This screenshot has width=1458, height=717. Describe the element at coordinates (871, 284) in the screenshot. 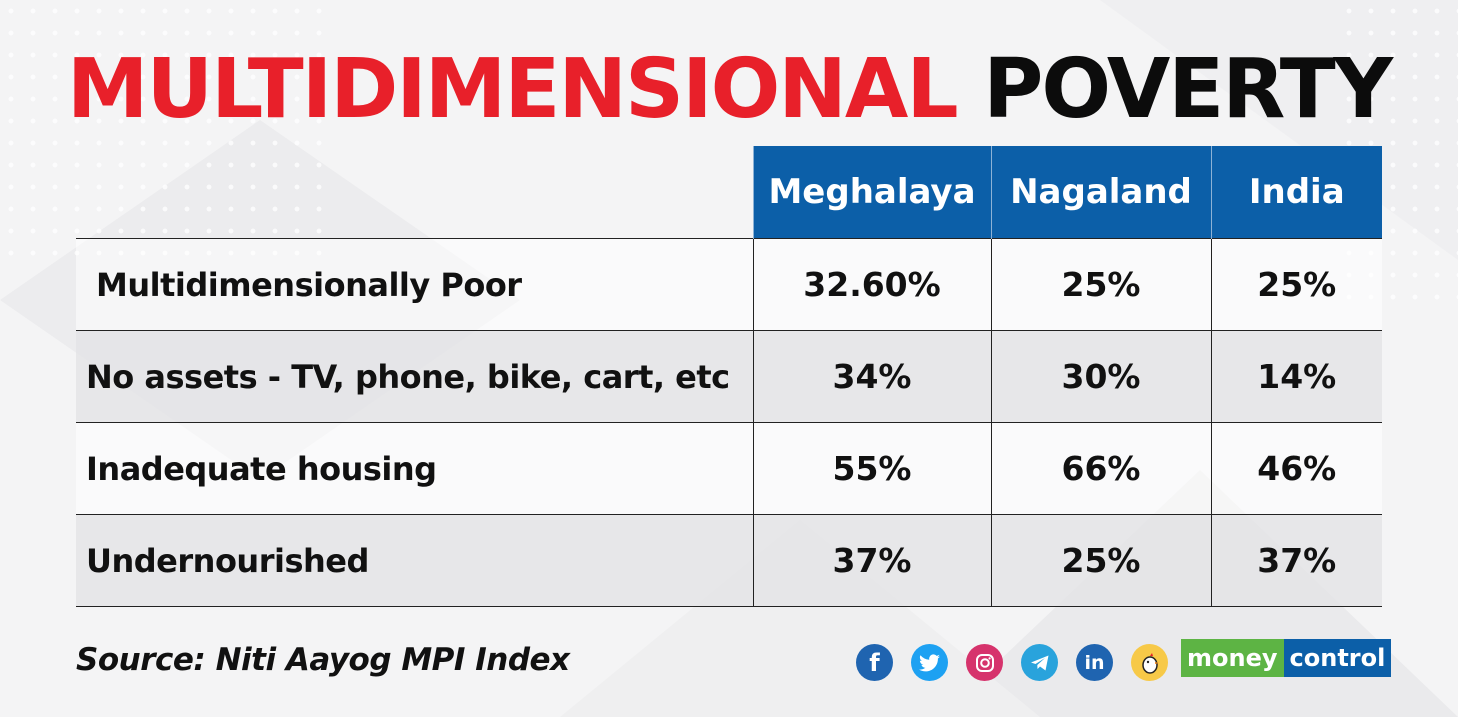

I see `table-cell: 32.60%` at that location.